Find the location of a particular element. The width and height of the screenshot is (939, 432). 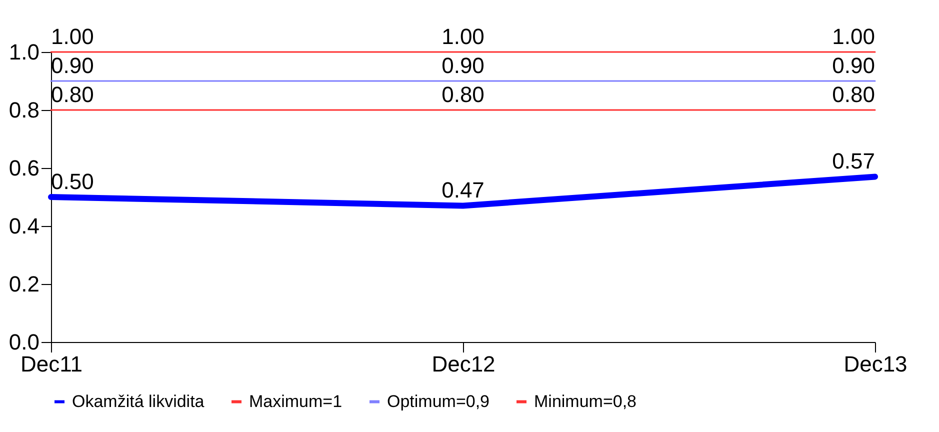

x-tick-label: Dec12 is located at coordinates (464, 364).